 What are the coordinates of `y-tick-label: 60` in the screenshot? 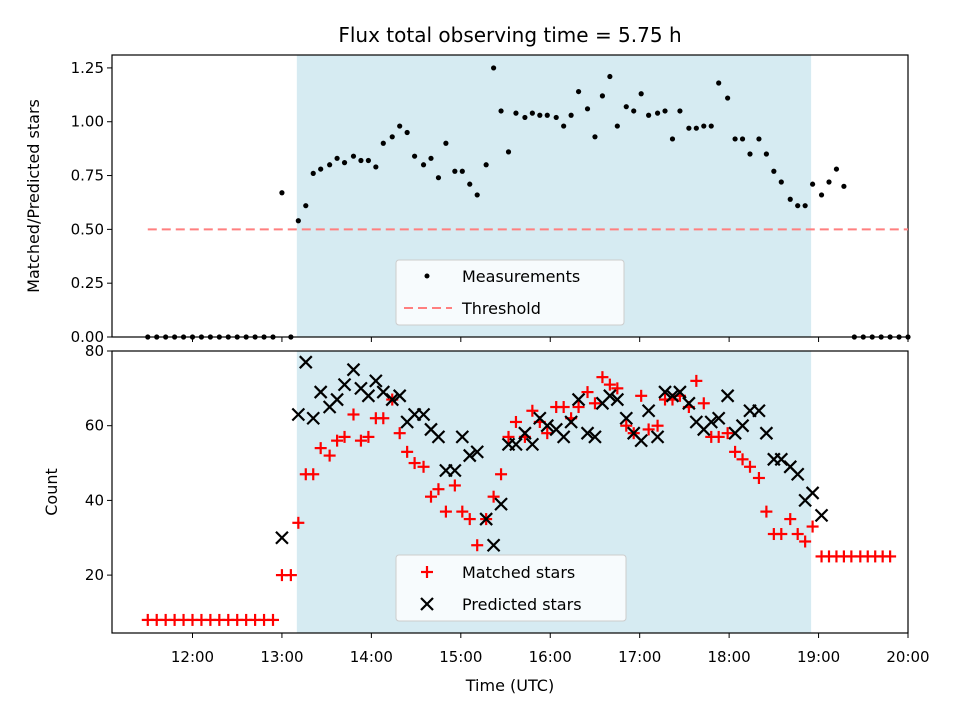 It's located at (94, 426).